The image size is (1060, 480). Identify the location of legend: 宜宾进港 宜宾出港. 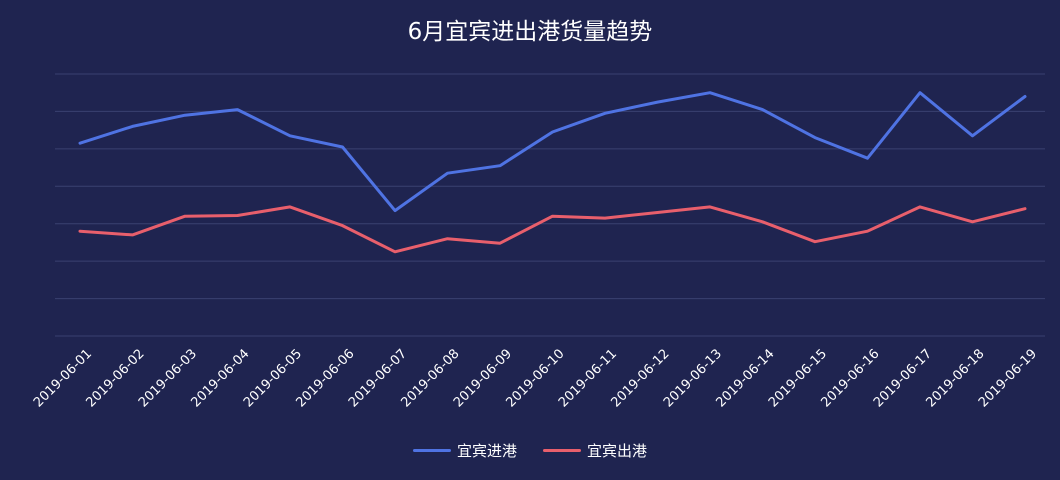
(530, 450).